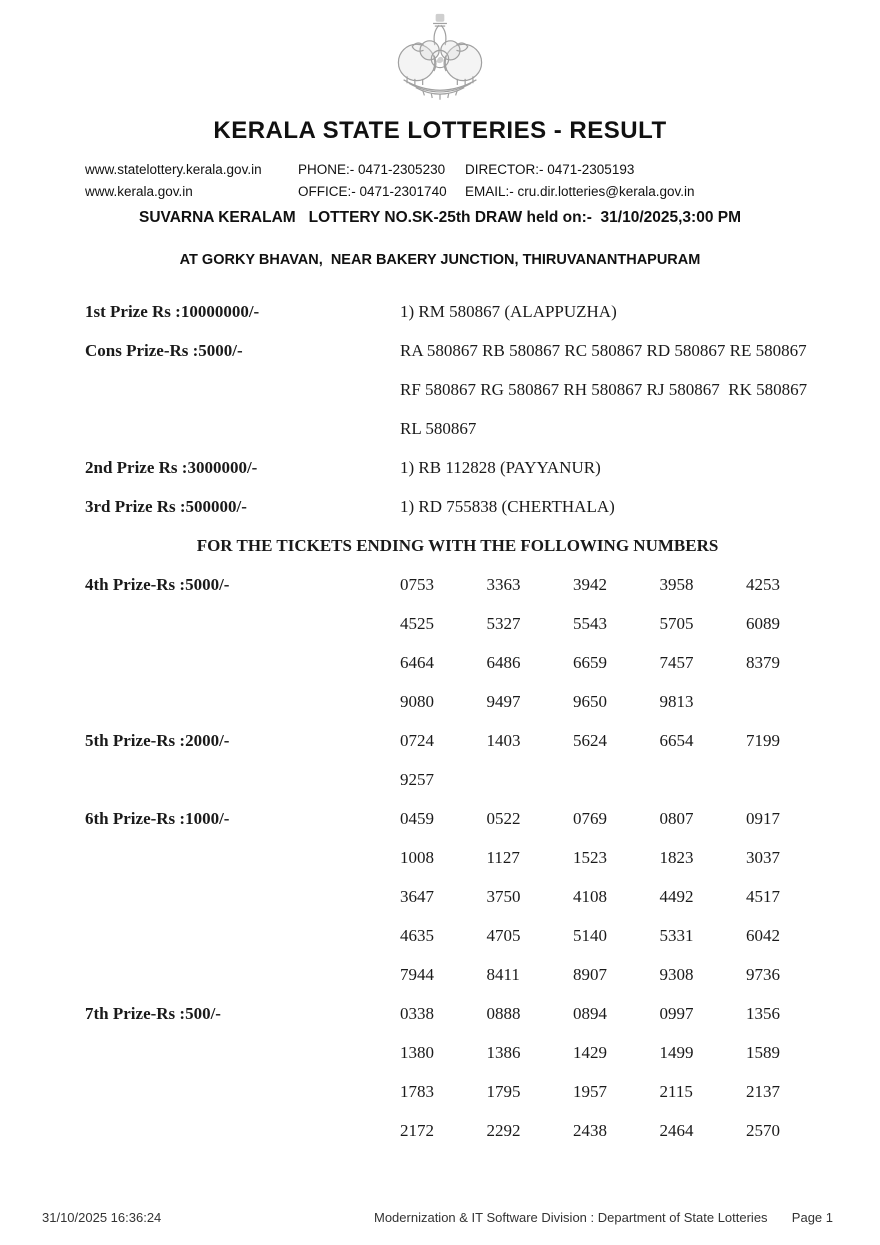  I want to click on ending-number: 1127, so click(503, 857).